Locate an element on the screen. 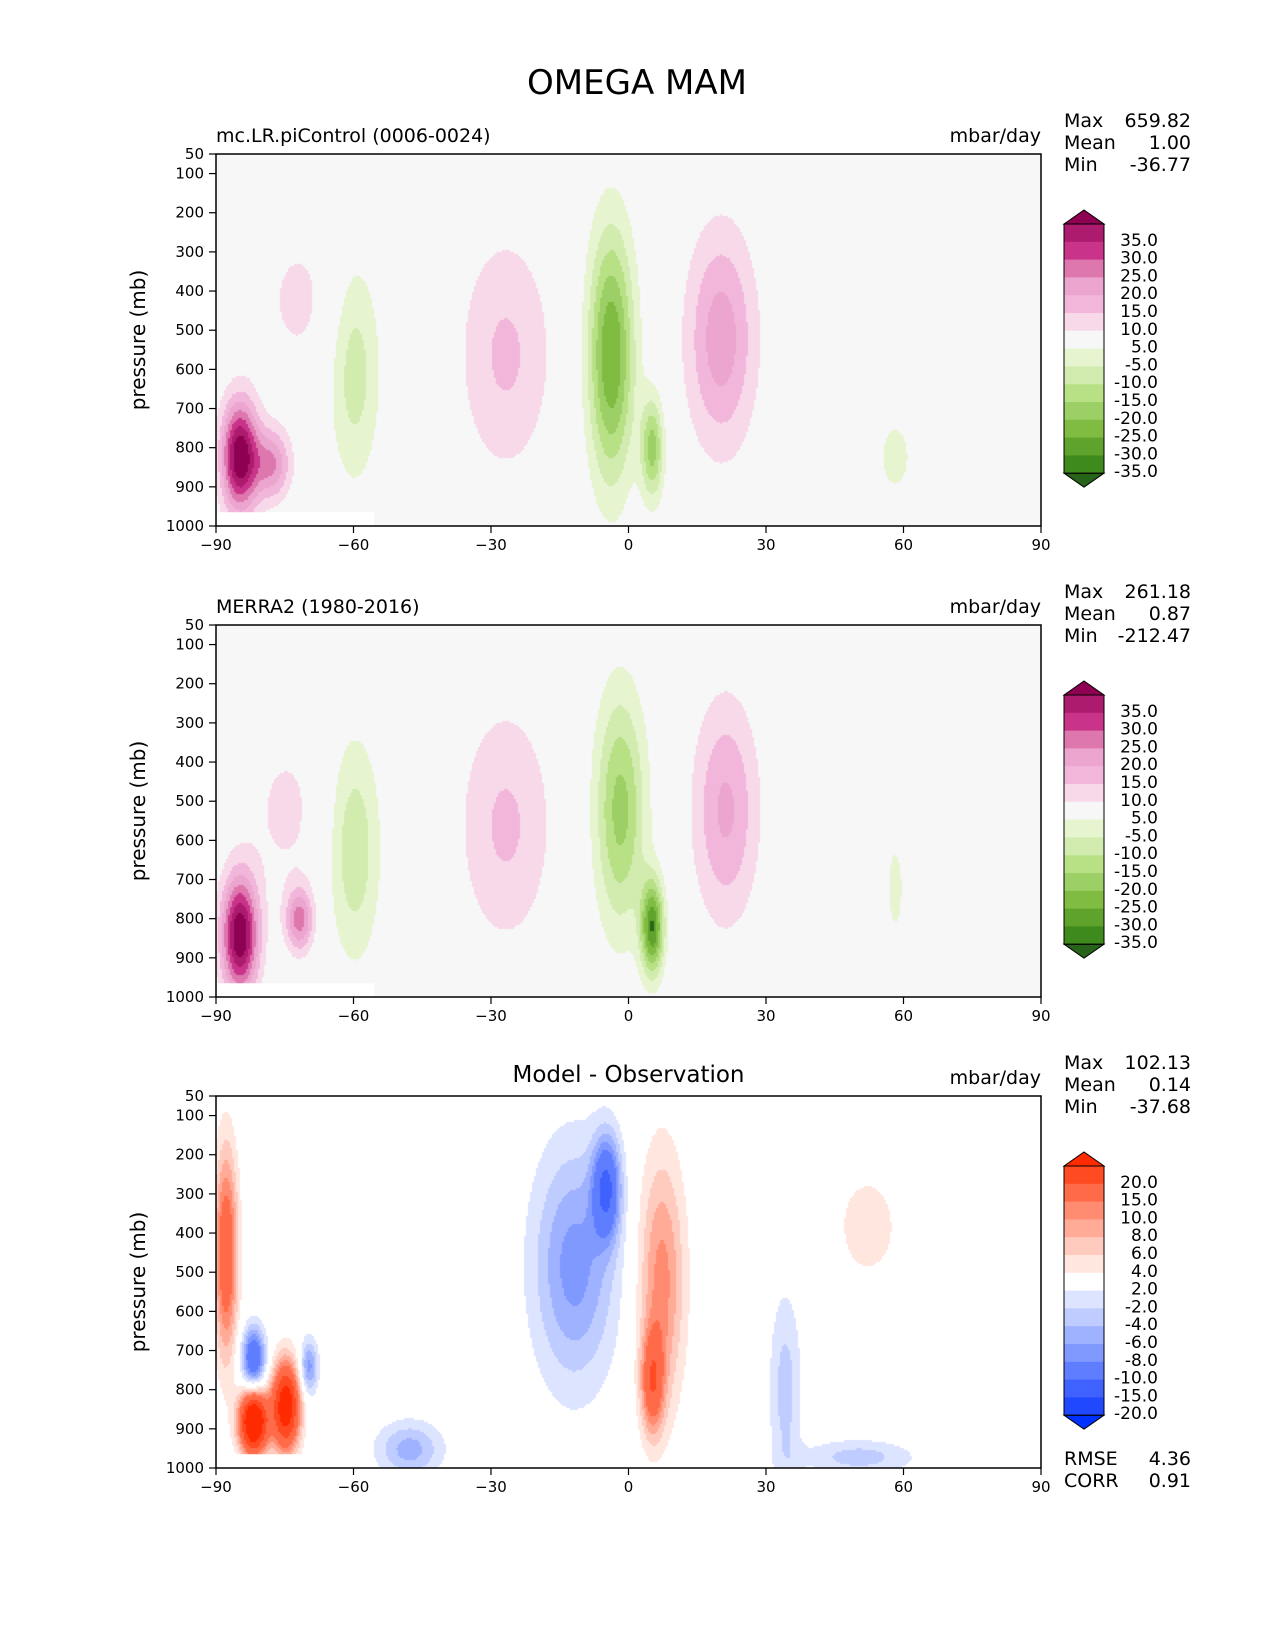 The height and width of the screenshot is (1650, 1275). y-tick-label: 900 is located at coordinates (189, 958).